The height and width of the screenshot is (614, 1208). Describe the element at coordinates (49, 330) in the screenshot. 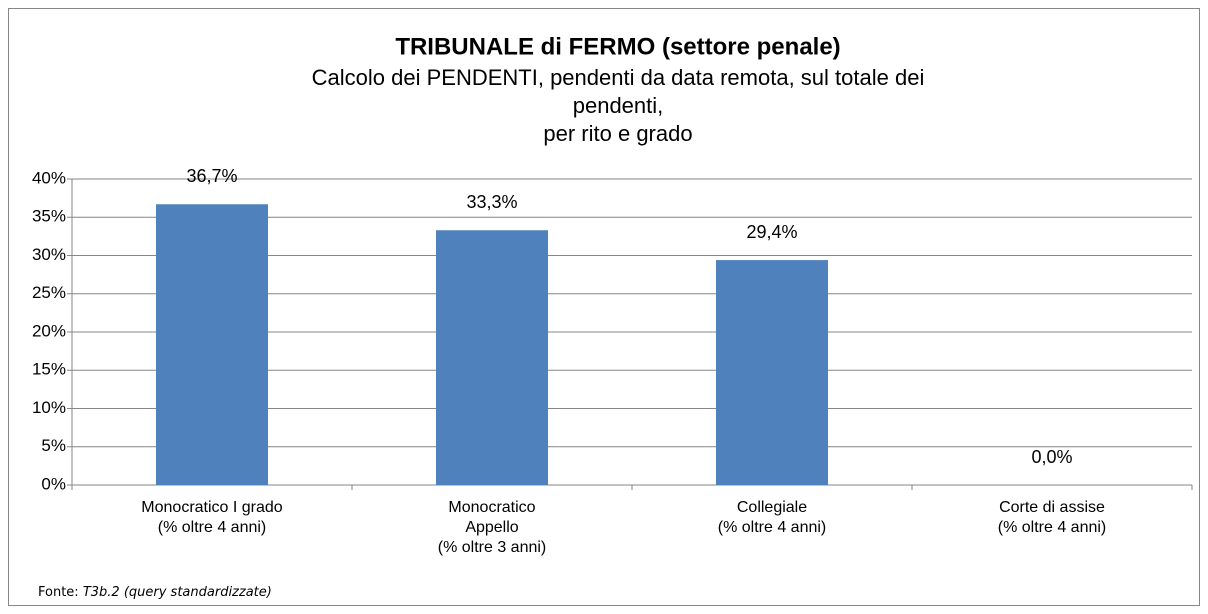

I see `y-tick-label: 20%` at that location.